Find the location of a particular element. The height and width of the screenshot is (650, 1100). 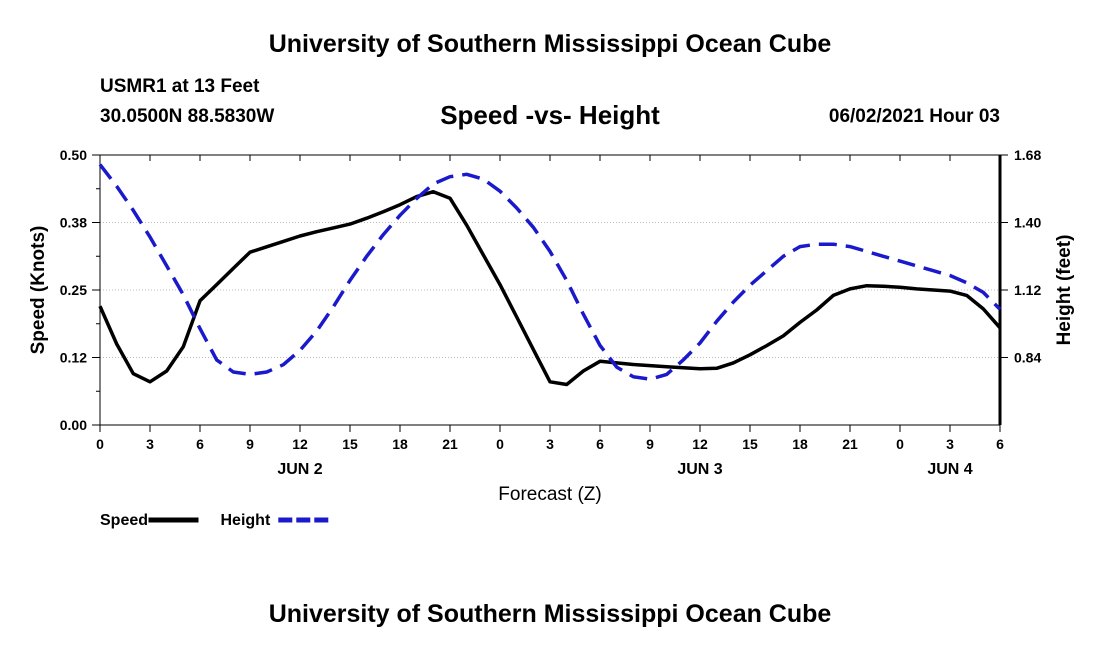

y2-tick-label: 1.12 is located at coordinates (1027, 290).